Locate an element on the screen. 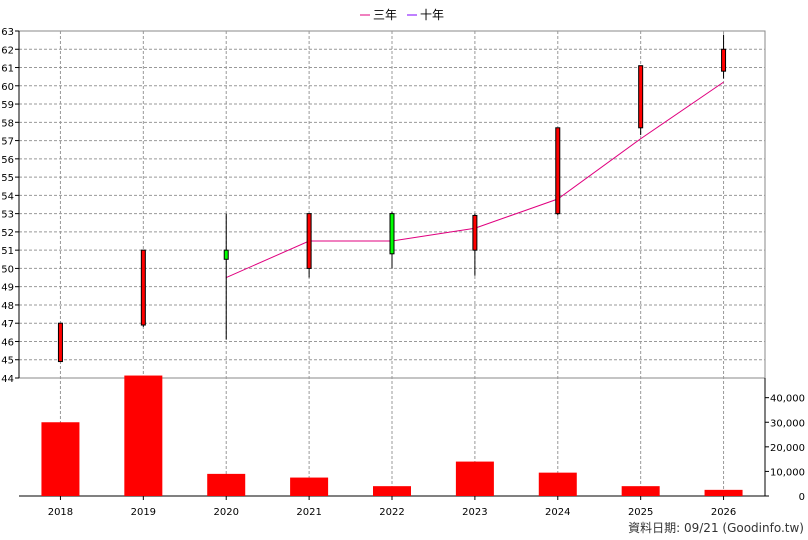 The height and width of the screenshot is (540, 808). price-y-axis: 44 45 46 47 48 49 50 51 52 53 54 55 56 57 58 59 60 61 62 63 is located at coordinates (10, 206).